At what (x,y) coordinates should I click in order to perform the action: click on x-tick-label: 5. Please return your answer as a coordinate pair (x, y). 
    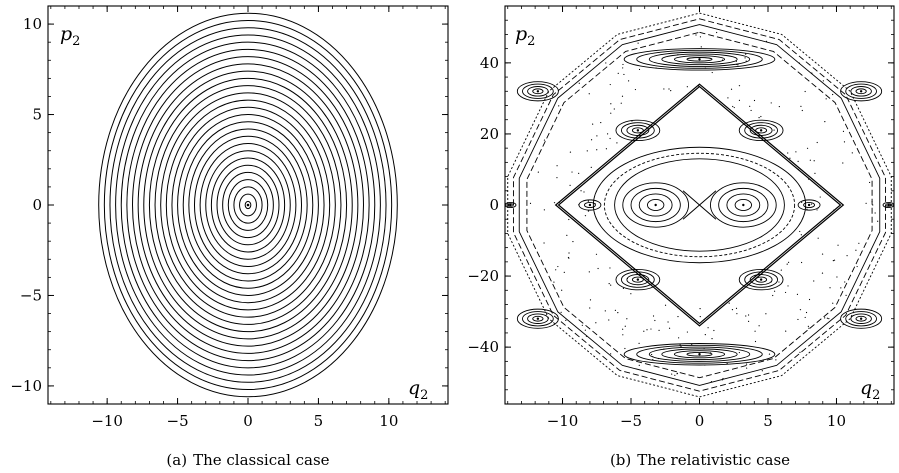
    Looking at the image, I should click on (768, 421).